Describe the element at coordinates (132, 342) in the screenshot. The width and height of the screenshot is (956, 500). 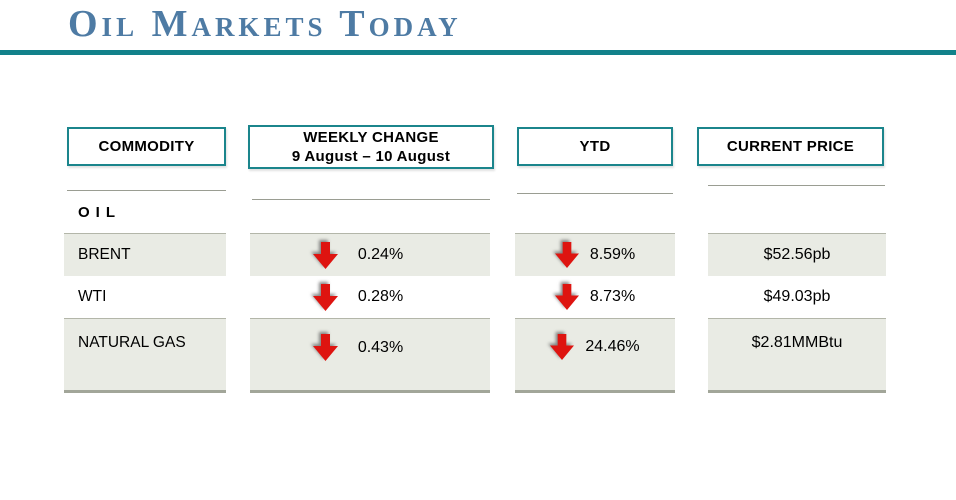
I see `commodity-label: NATURAL GAS` at that location.